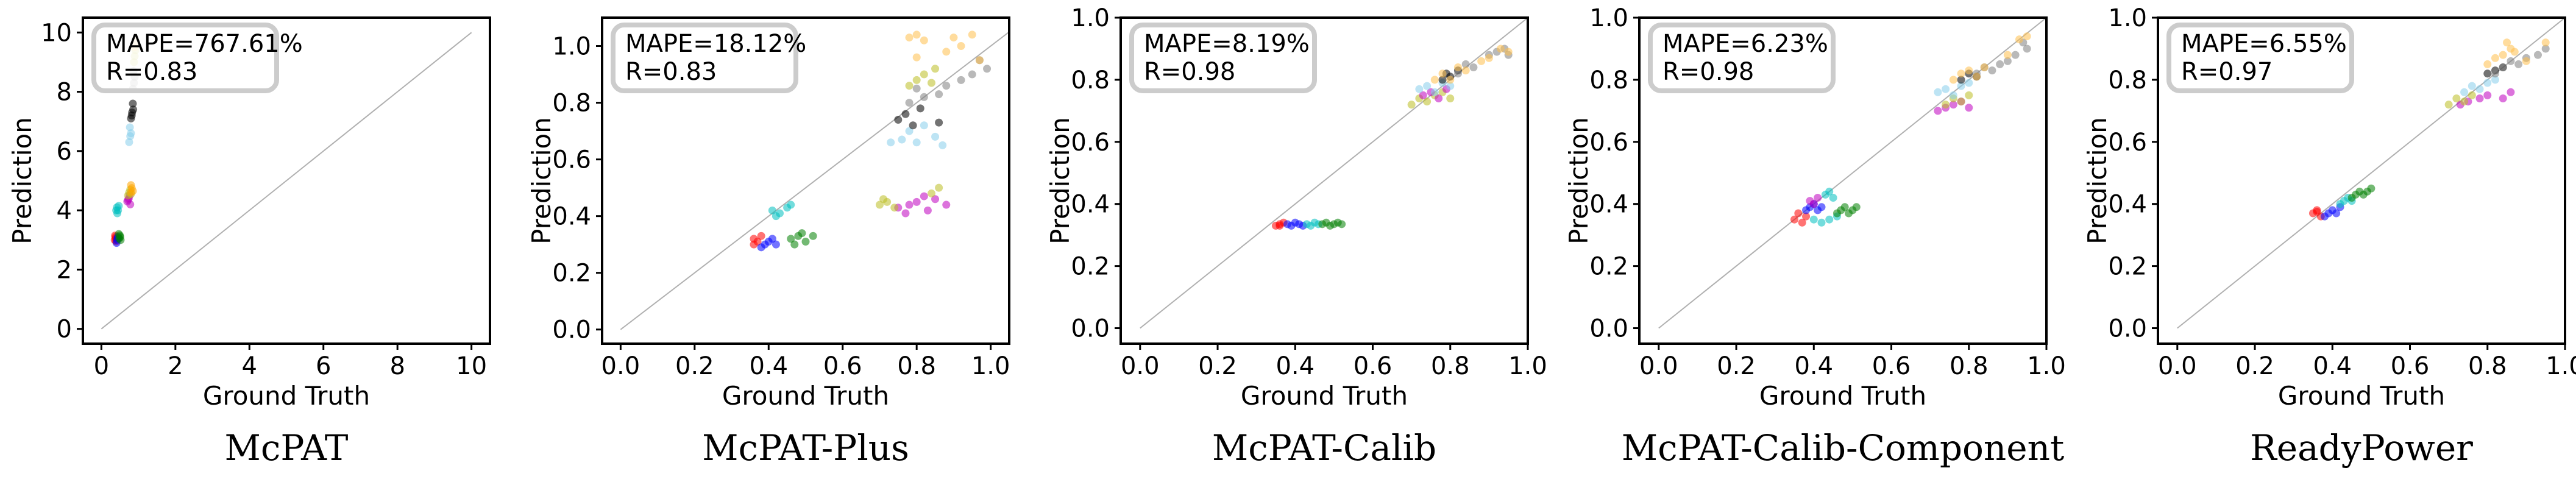  What do you see at coordinates (695, 366) in the screenshot?
I see `x-tick-label: 0.2` at bounding box center [695, 366].